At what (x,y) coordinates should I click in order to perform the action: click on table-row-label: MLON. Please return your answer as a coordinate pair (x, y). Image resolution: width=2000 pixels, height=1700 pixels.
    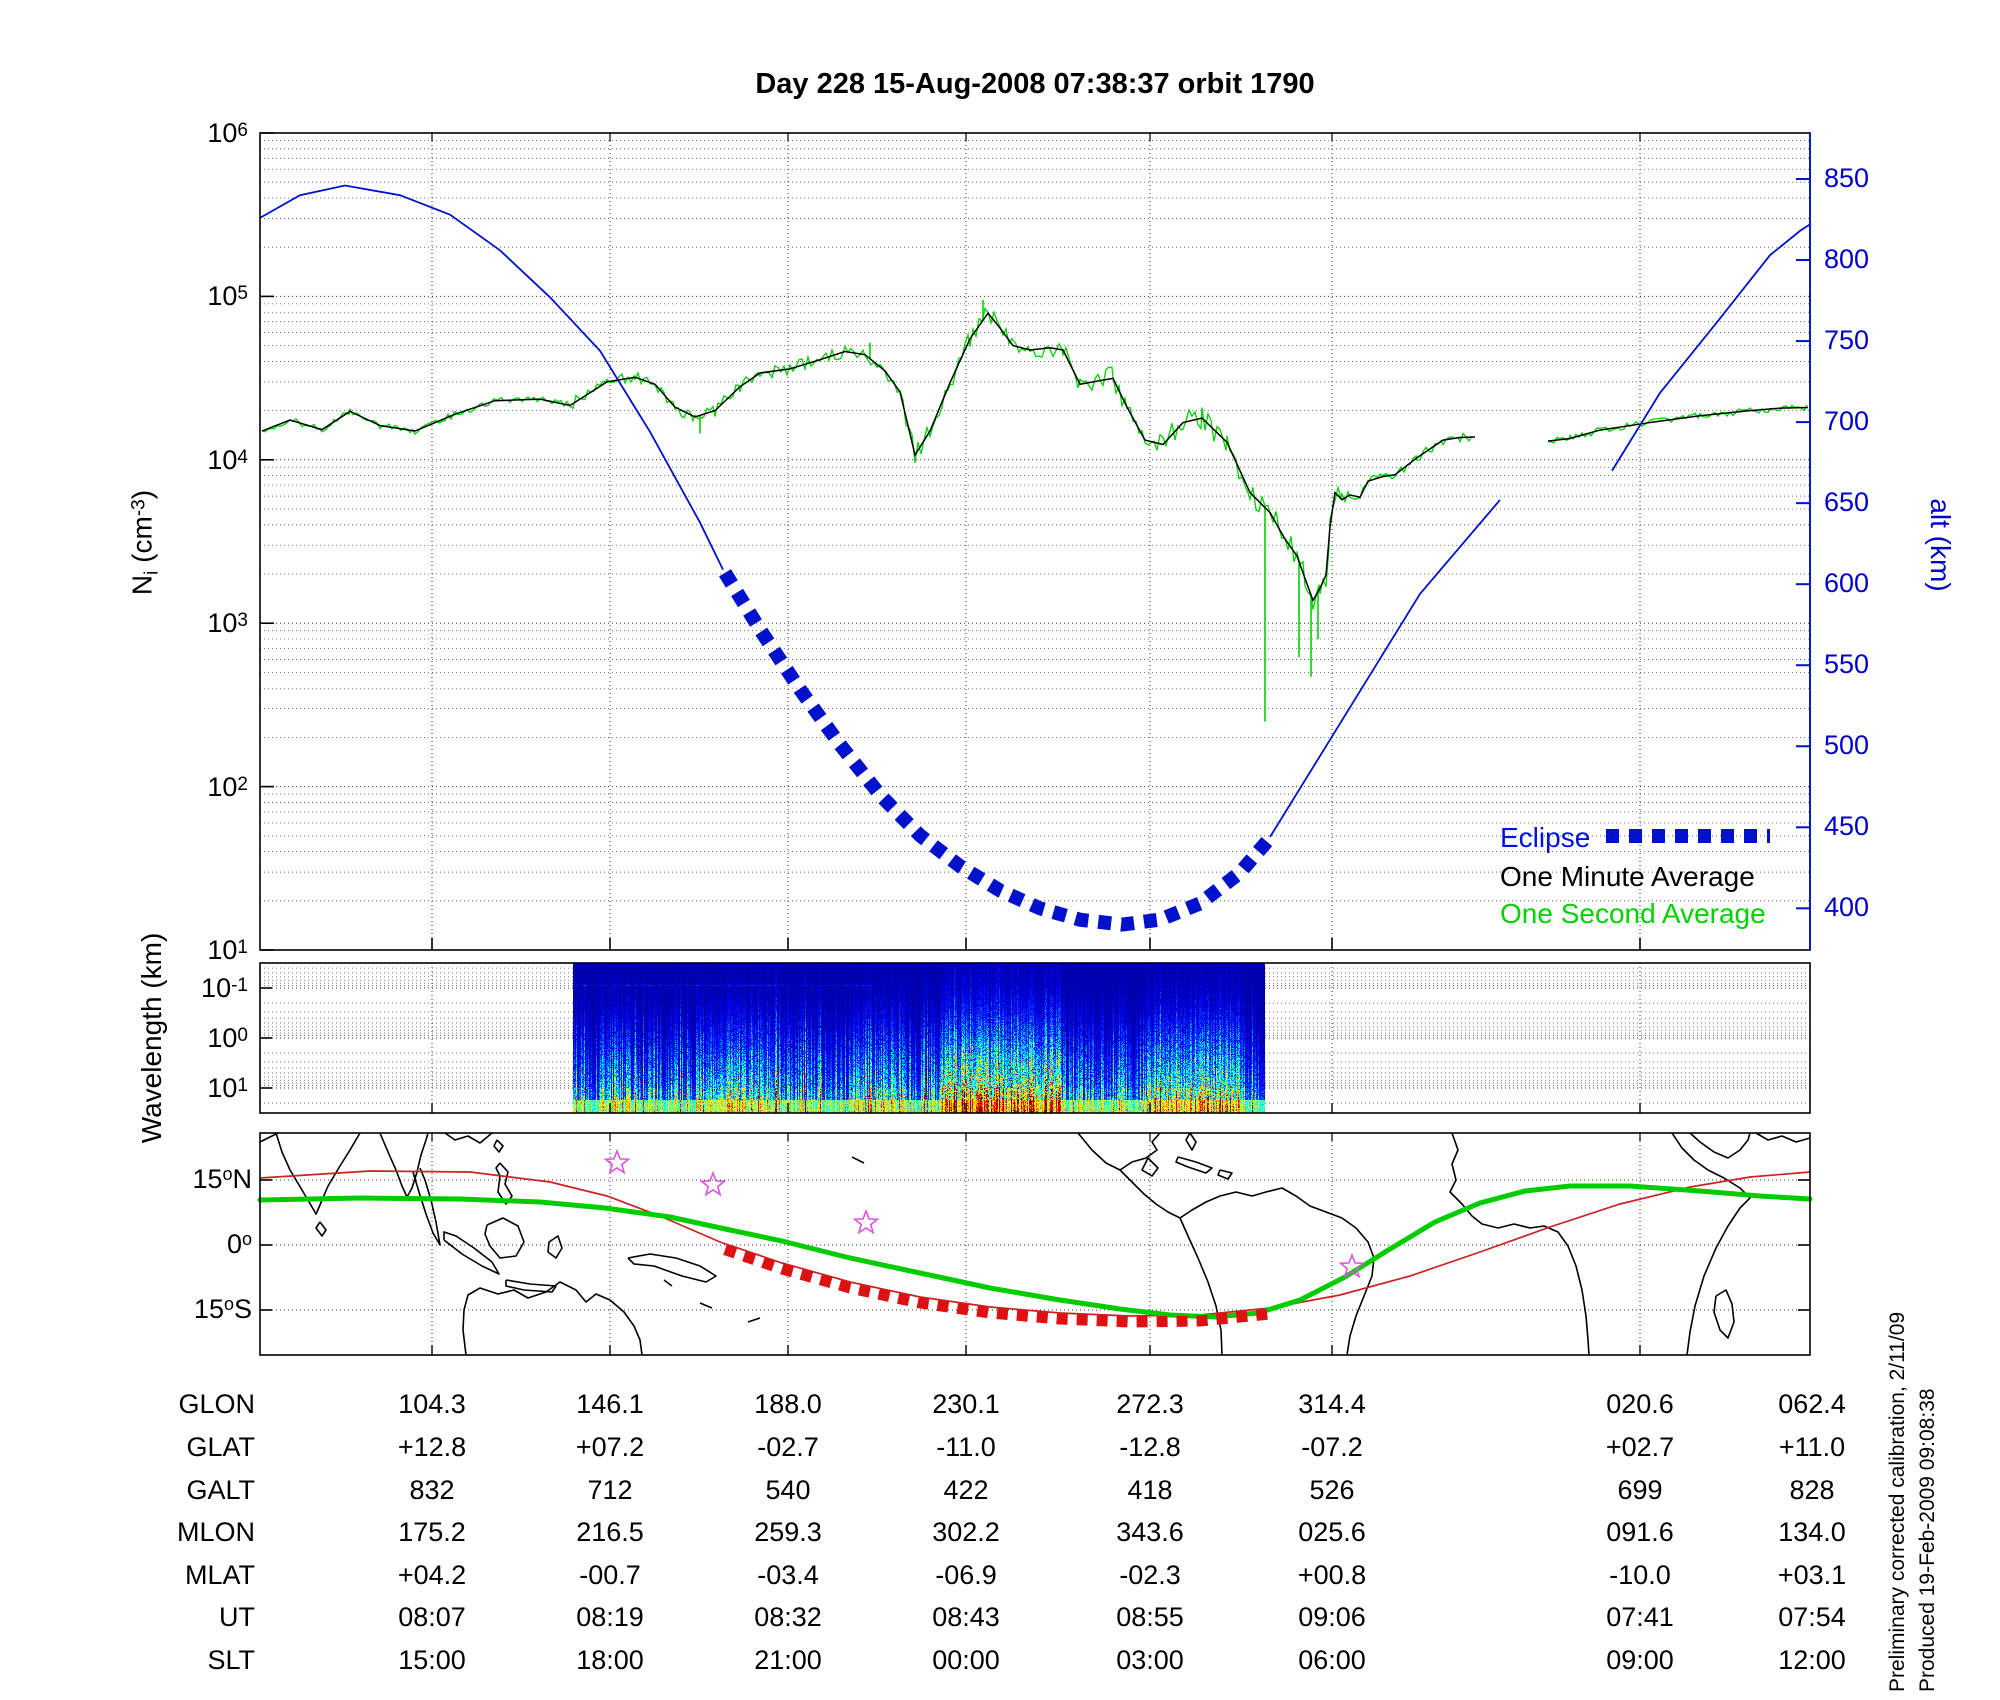
    Looking at the image, I should click on (215, 1532).